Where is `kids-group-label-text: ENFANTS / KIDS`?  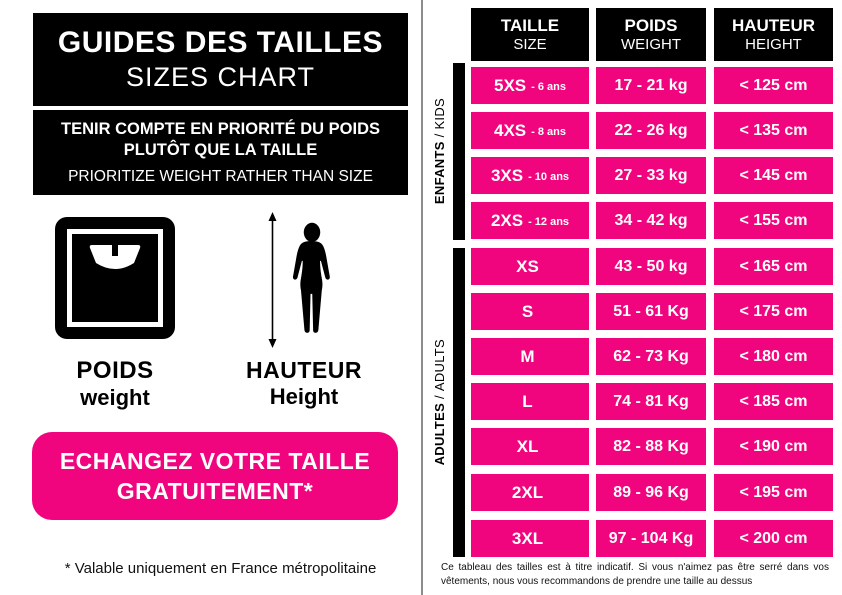
kids-group-label-text: ENFANTS / KIDS is located at coordinates (439, 151).